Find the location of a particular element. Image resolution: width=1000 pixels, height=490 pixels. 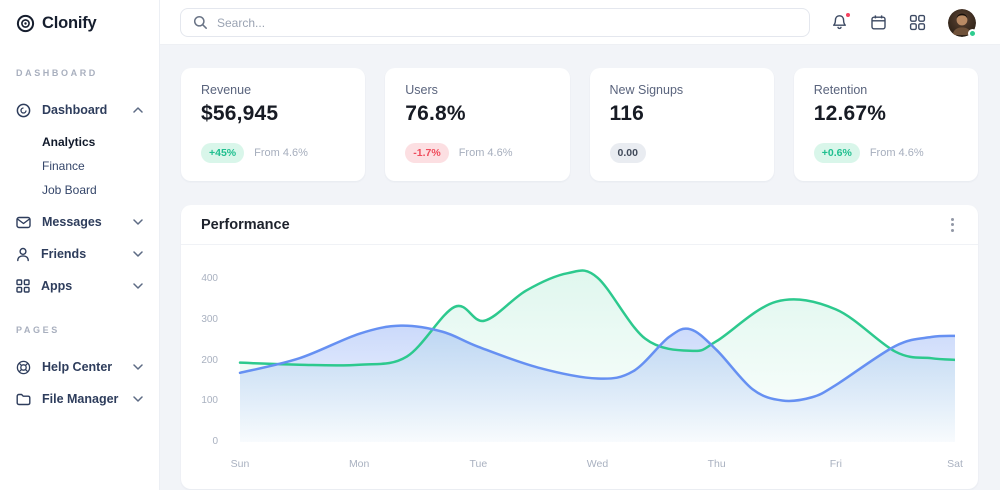

x-tick-label: Fri is located at coordinates (835, 464).